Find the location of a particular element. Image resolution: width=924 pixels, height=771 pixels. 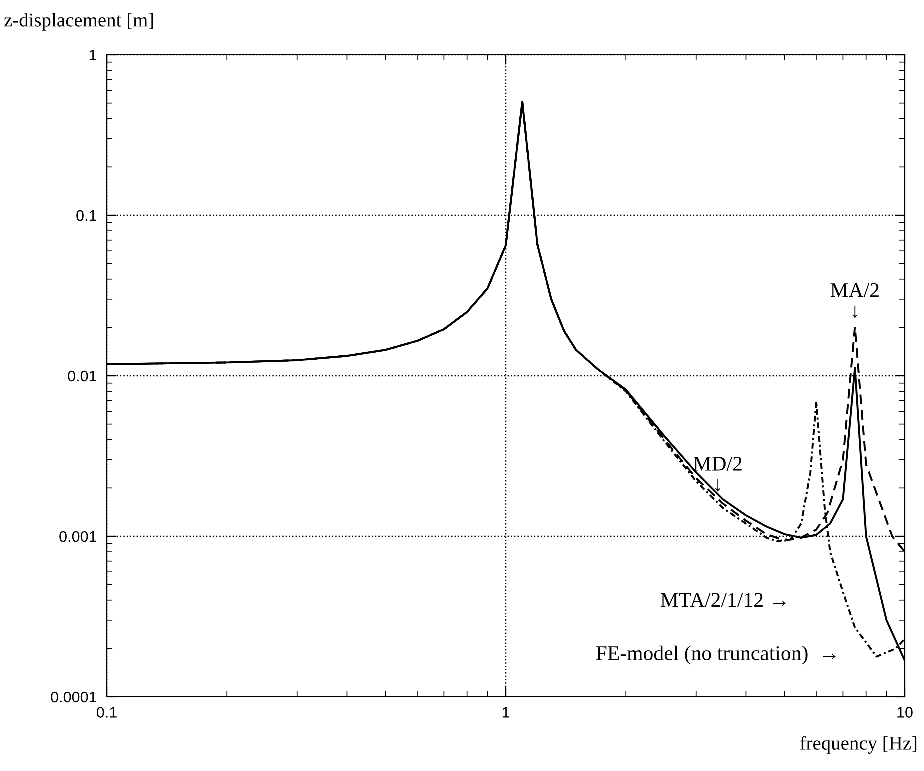

x-tick-label: 0.1 is located at coordinates (106, 712).